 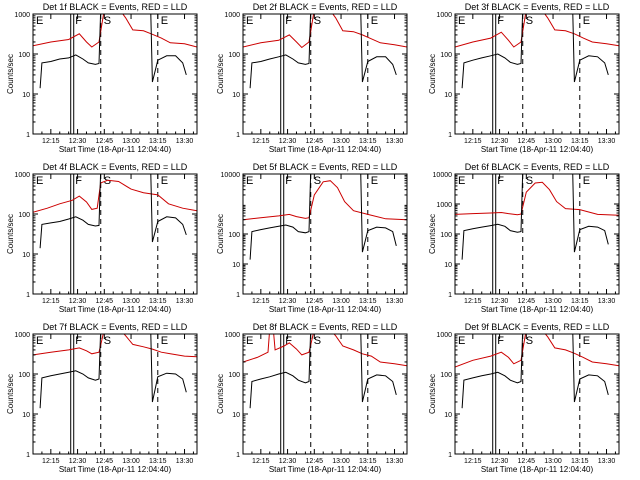 What do you see at coordinates (325, 167) in the screenshot?
I see `panel-title: Det 5f BLACK = Events, RED = LLD` at bounding box center [325, 167].